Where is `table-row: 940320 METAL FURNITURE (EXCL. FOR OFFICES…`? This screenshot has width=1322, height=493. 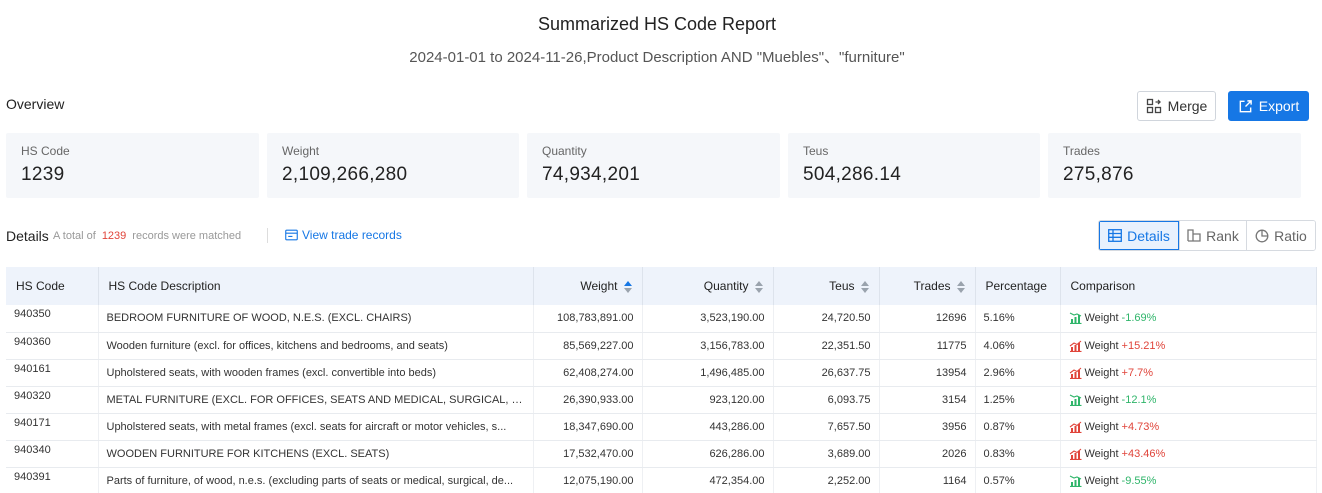
table-row: 940320 METAL FURNITURE (EXCL. FOR OFFICES… is located at coordinates (661, 400).